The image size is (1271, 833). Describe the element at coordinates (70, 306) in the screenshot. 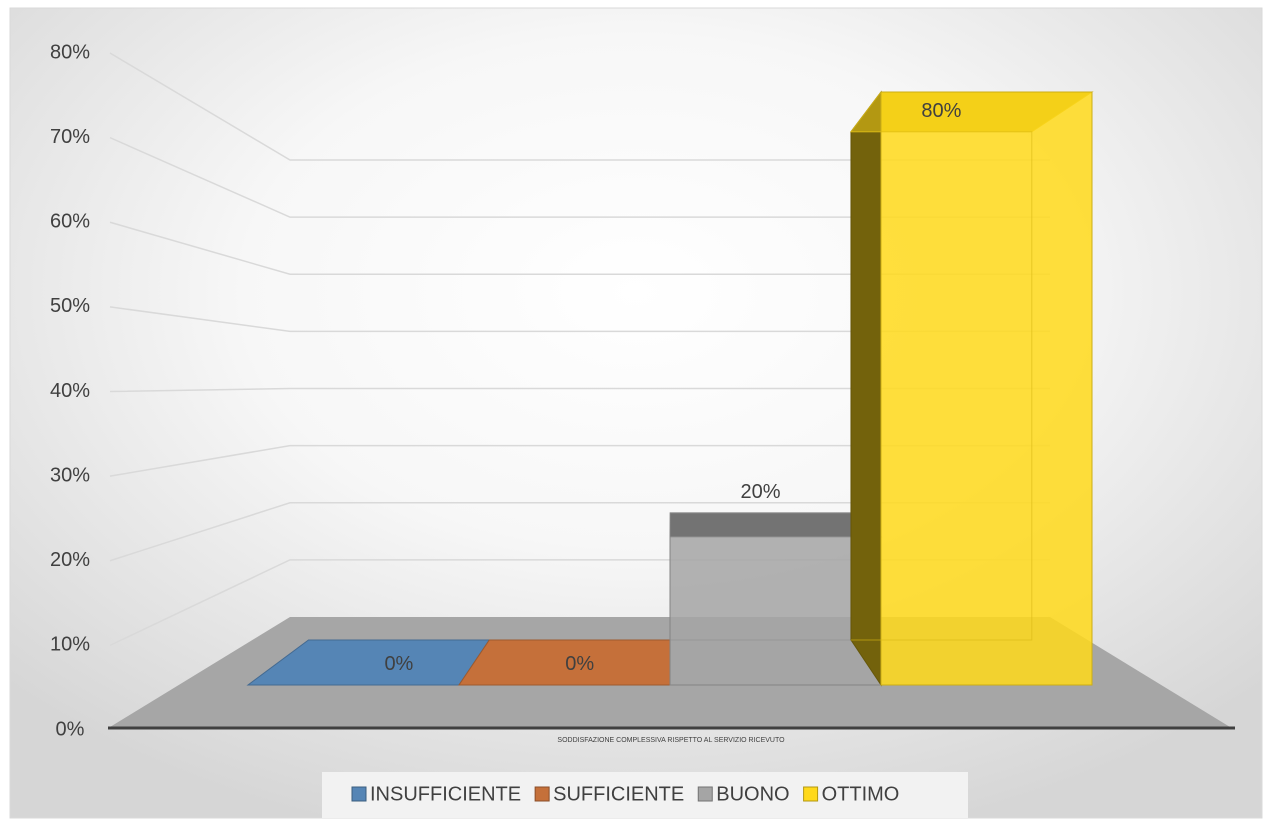

I see `y-tick-label: 50%` at that location.